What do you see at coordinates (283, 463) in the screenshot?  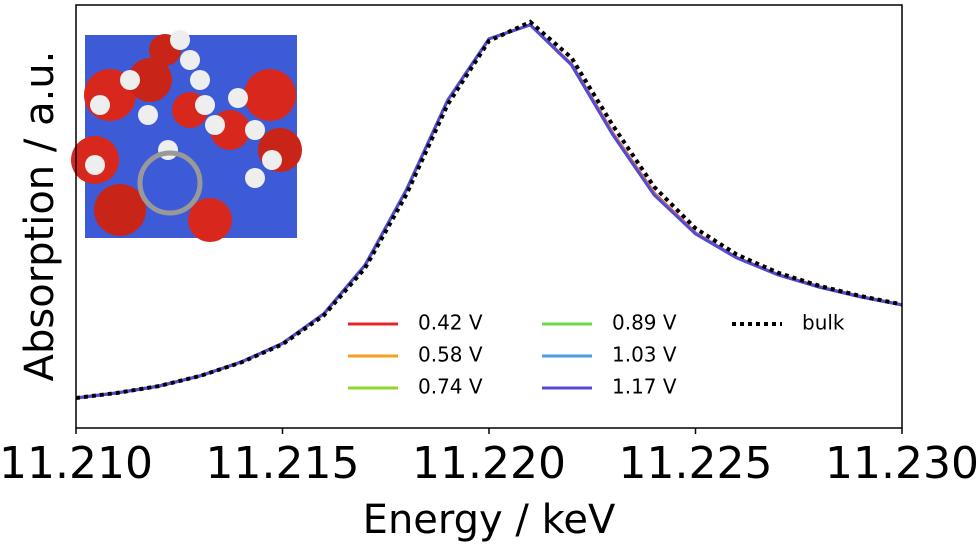 I see `x-tick-label: 11.215` at bounding box center [283, 463].